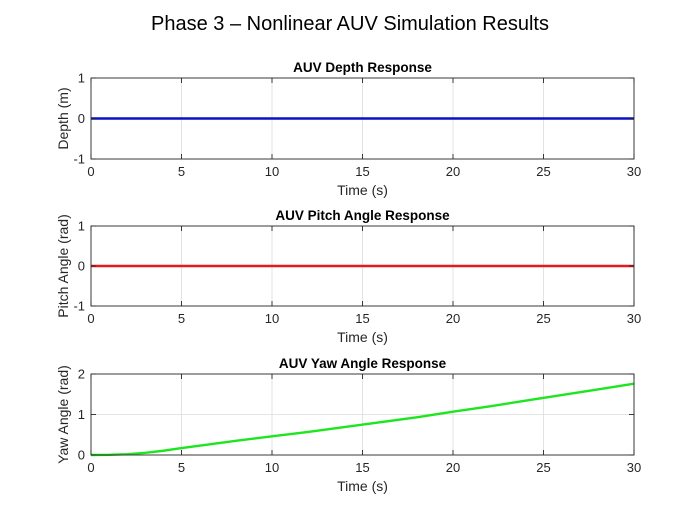 This screenshot has width=700, height=525. Describe the element at coordinates (81, 374) in the screenshot. I see `y-tick-label: 2` at that location.